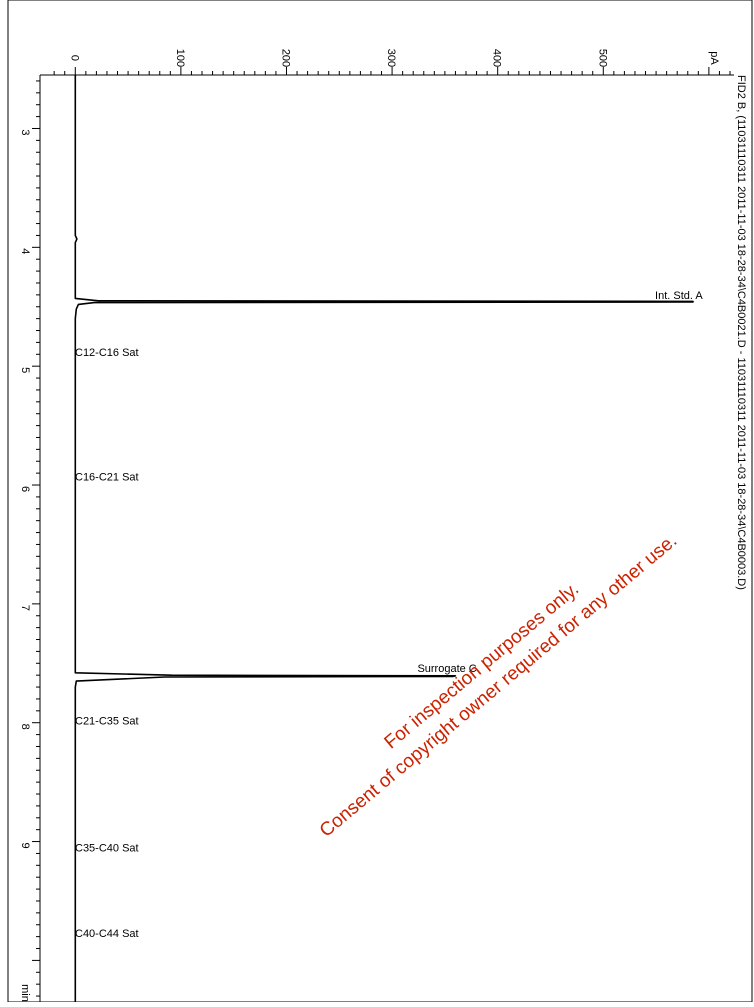 The height and width of the screenshot is (1007, 754). I want to click on signal-tick-label: 0, so click(74, 58).